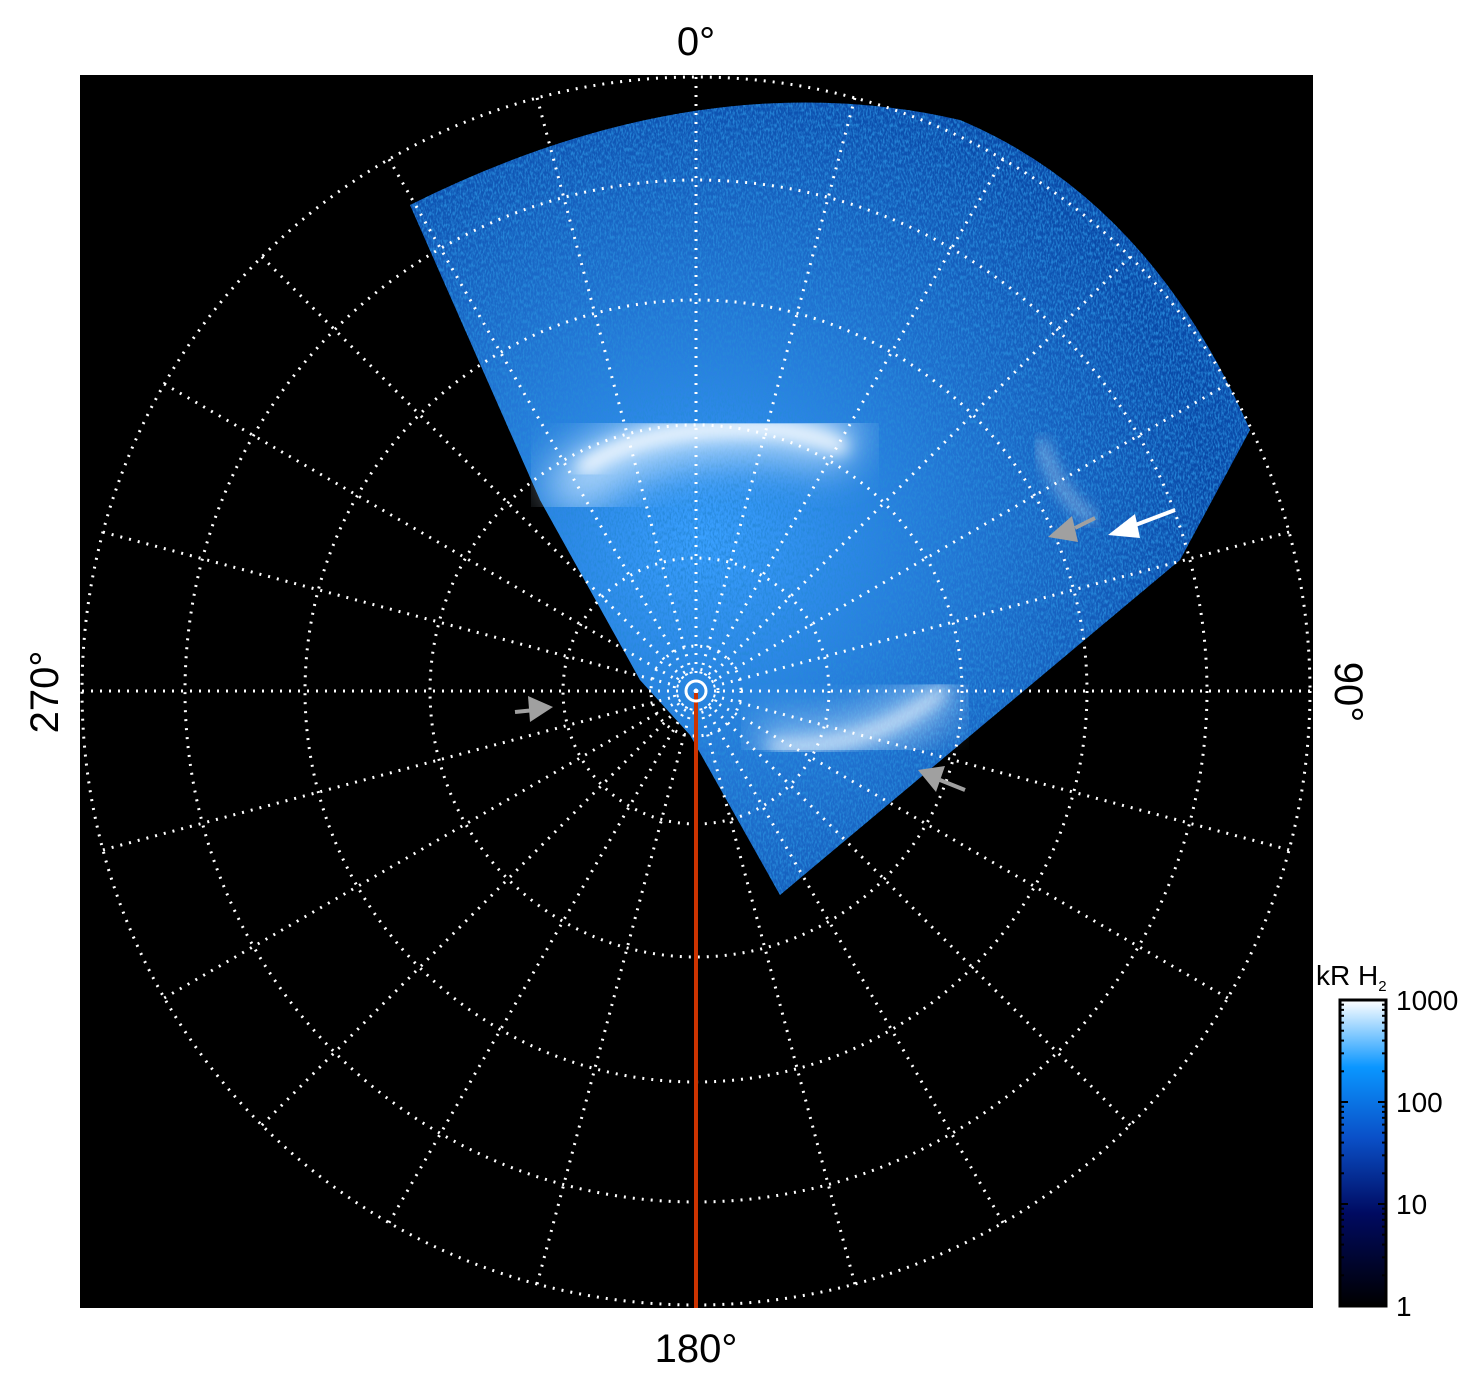 The height and width of the screenshot is (1384, 1481). Describe the element at coordinates (1419, 1102) in the screenshot. I see `colorbar-tick-label: 100` at that location.